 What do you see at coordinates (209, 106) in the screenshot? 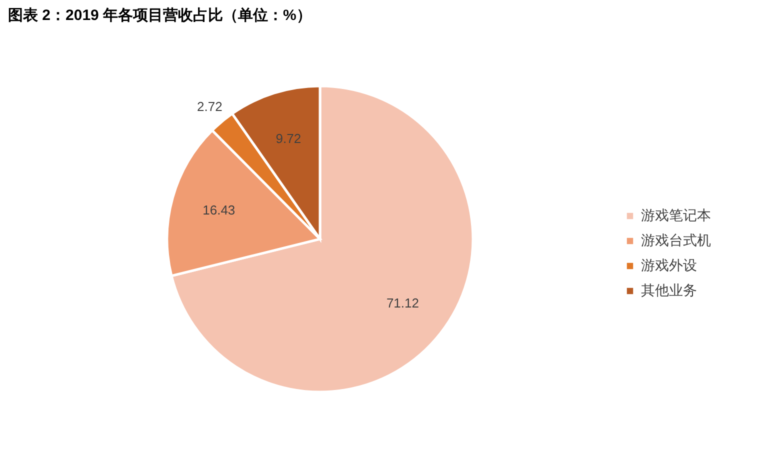
I see `data-label: 2.72` at bounding box center [209, 106].